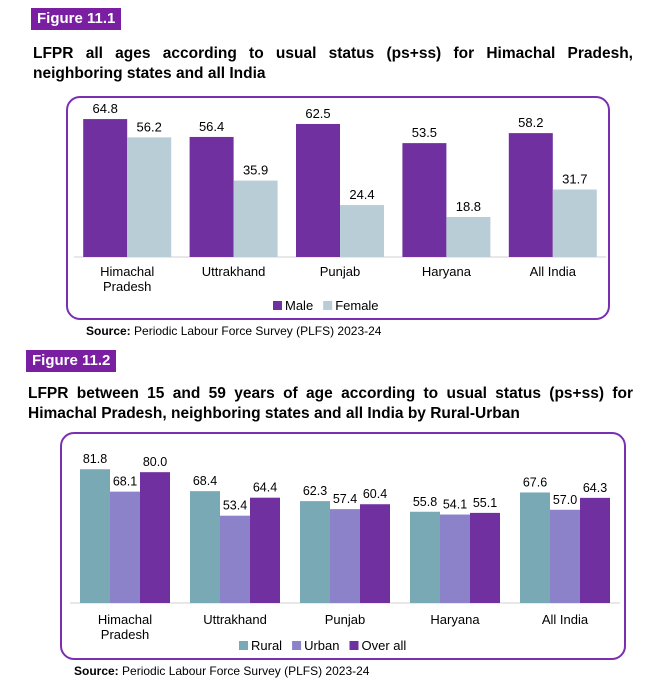 The height and width of the screenshot is (684, 670). Describe the element at coordinates (105, 108) in the screenshot. I see `data-label: 64.8` at that location.